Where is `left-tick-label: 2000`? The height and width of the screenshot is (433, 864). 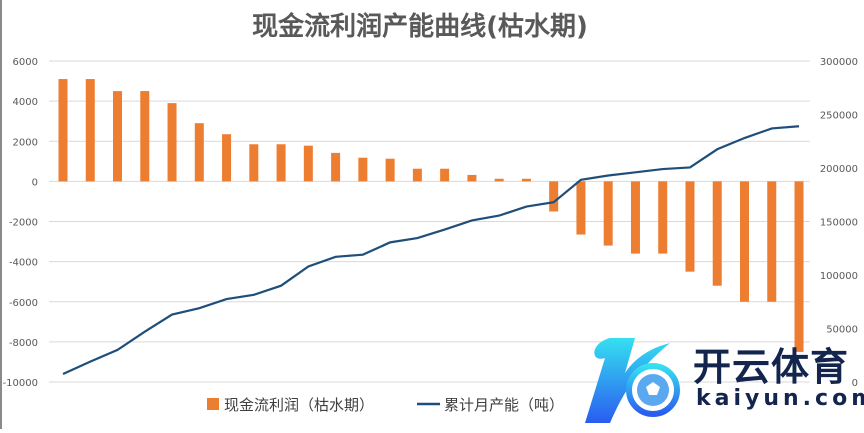
left-tick-label: 2000 is located at coordinates (25, 142).